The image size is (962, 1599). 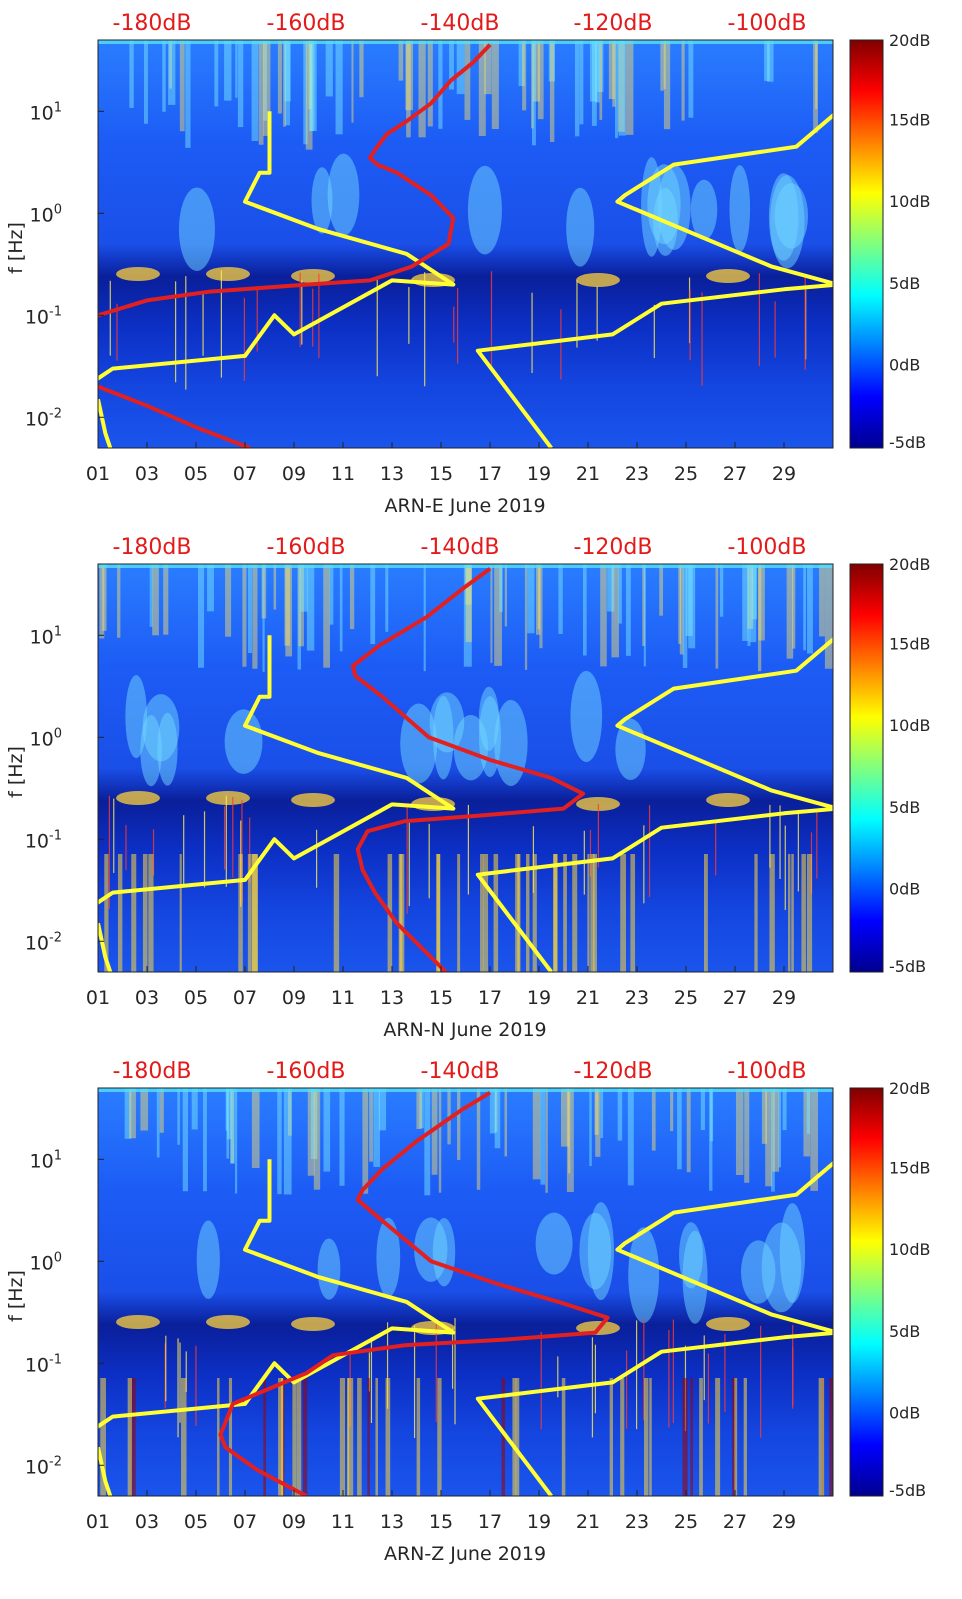 I want to click on x-axis-label: ARN-Z June 2019, so click(x=465, y=1554).